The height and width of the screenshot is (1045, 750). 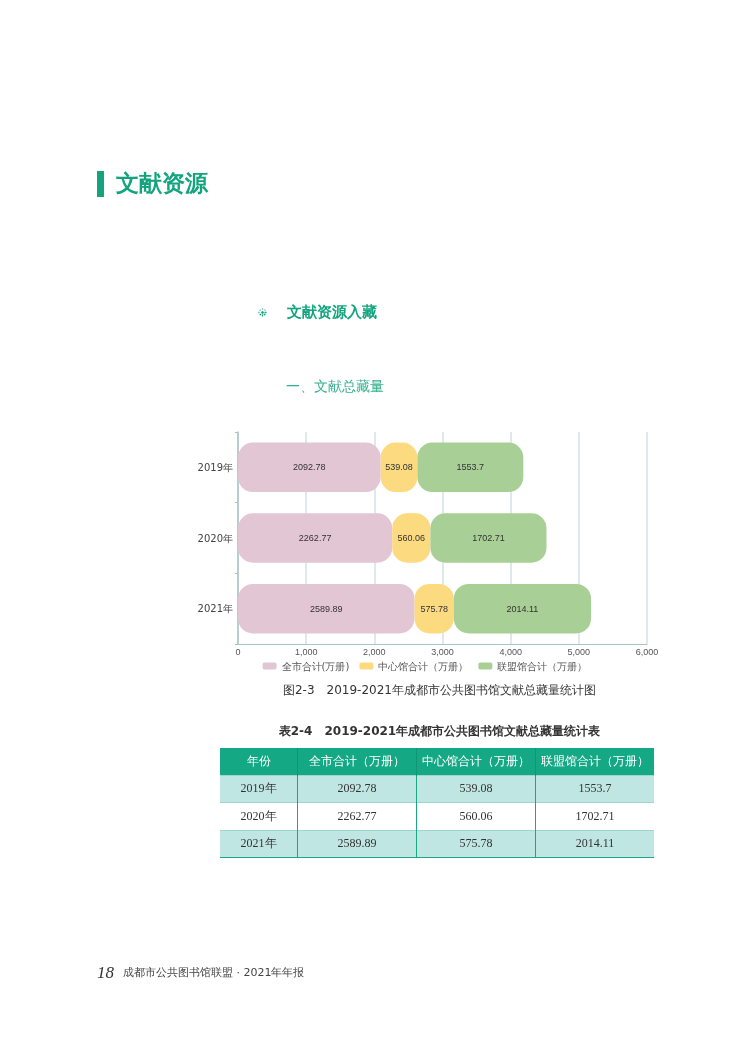 What do you see at coordinates (476, 761) in the screenshot?
I see `series-label: 中心馆合计（万册）` at bounding box center [476, 761].